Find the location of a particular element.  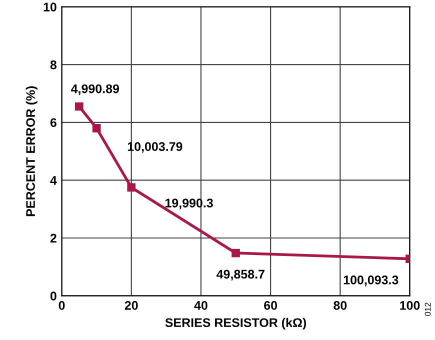

y-tick-label: 0 is located at coordinates (53, 296).